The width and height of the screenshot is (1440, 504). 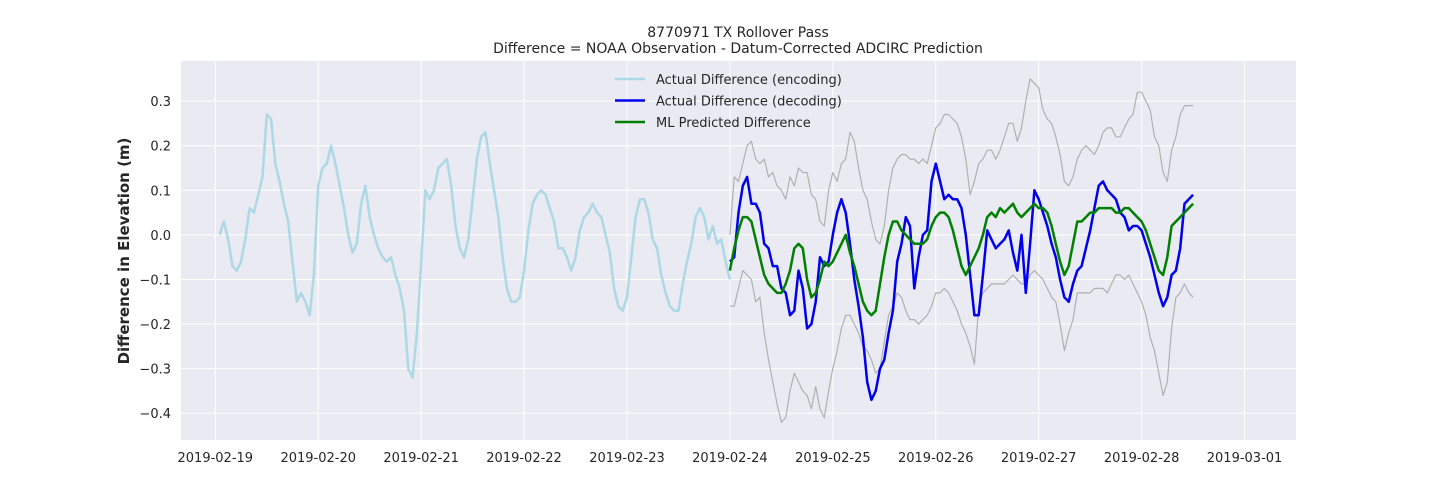 What do you see at coordinates (160, 191) in the screenshot?
I see `y-tick-label: 0.1` at bounding box center [160, 191].